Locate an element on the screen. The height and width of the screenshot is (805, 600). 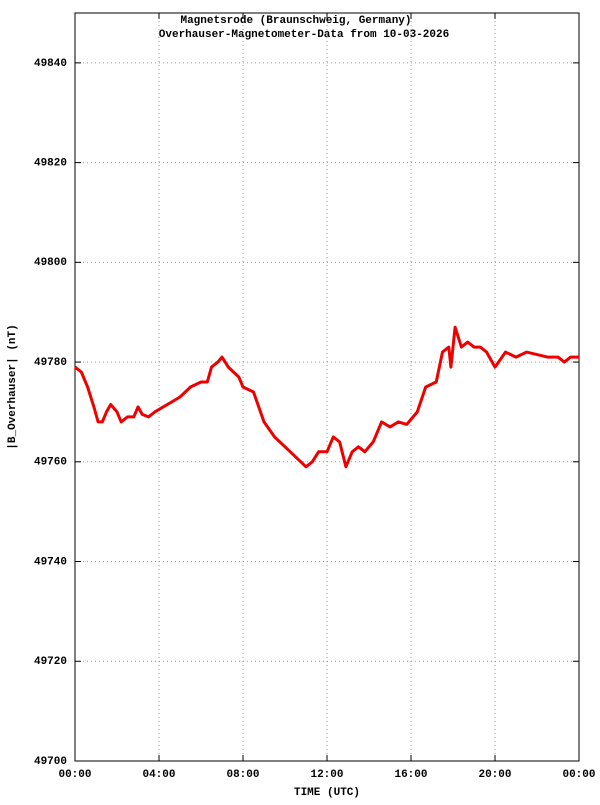
y-tick-label: 49700 is located at coordinates (50, 762).